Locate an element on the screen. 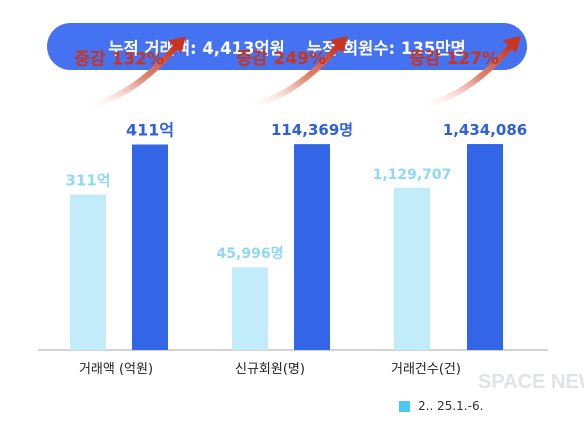  legend: 2.. 25.1.-6. is located at coordinates (441, 406).